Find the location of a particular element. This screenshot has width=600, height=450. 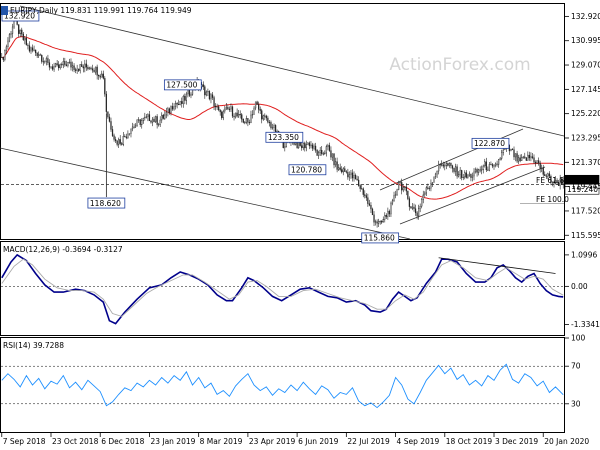

macd-trendline is located at coordinates (497, 265).